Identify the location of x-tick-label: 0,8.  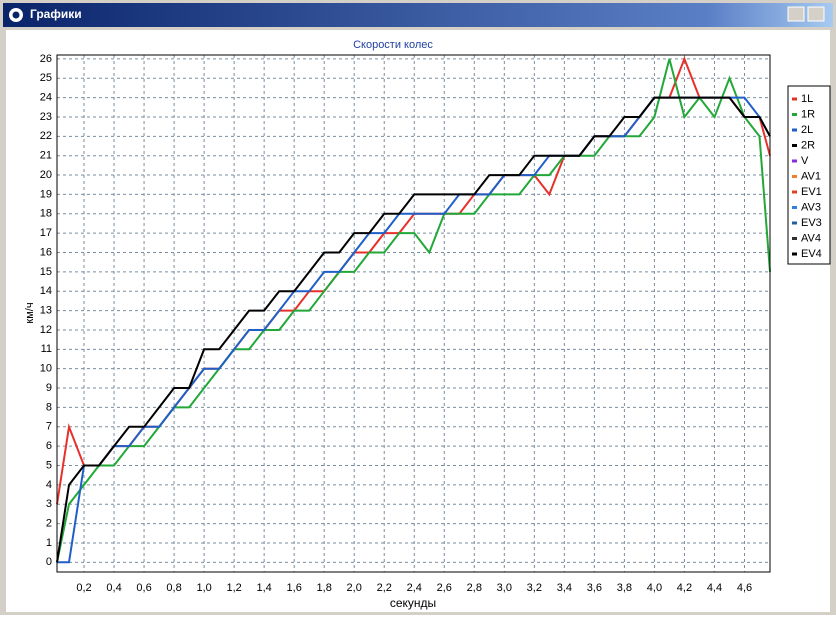
(173, 588).